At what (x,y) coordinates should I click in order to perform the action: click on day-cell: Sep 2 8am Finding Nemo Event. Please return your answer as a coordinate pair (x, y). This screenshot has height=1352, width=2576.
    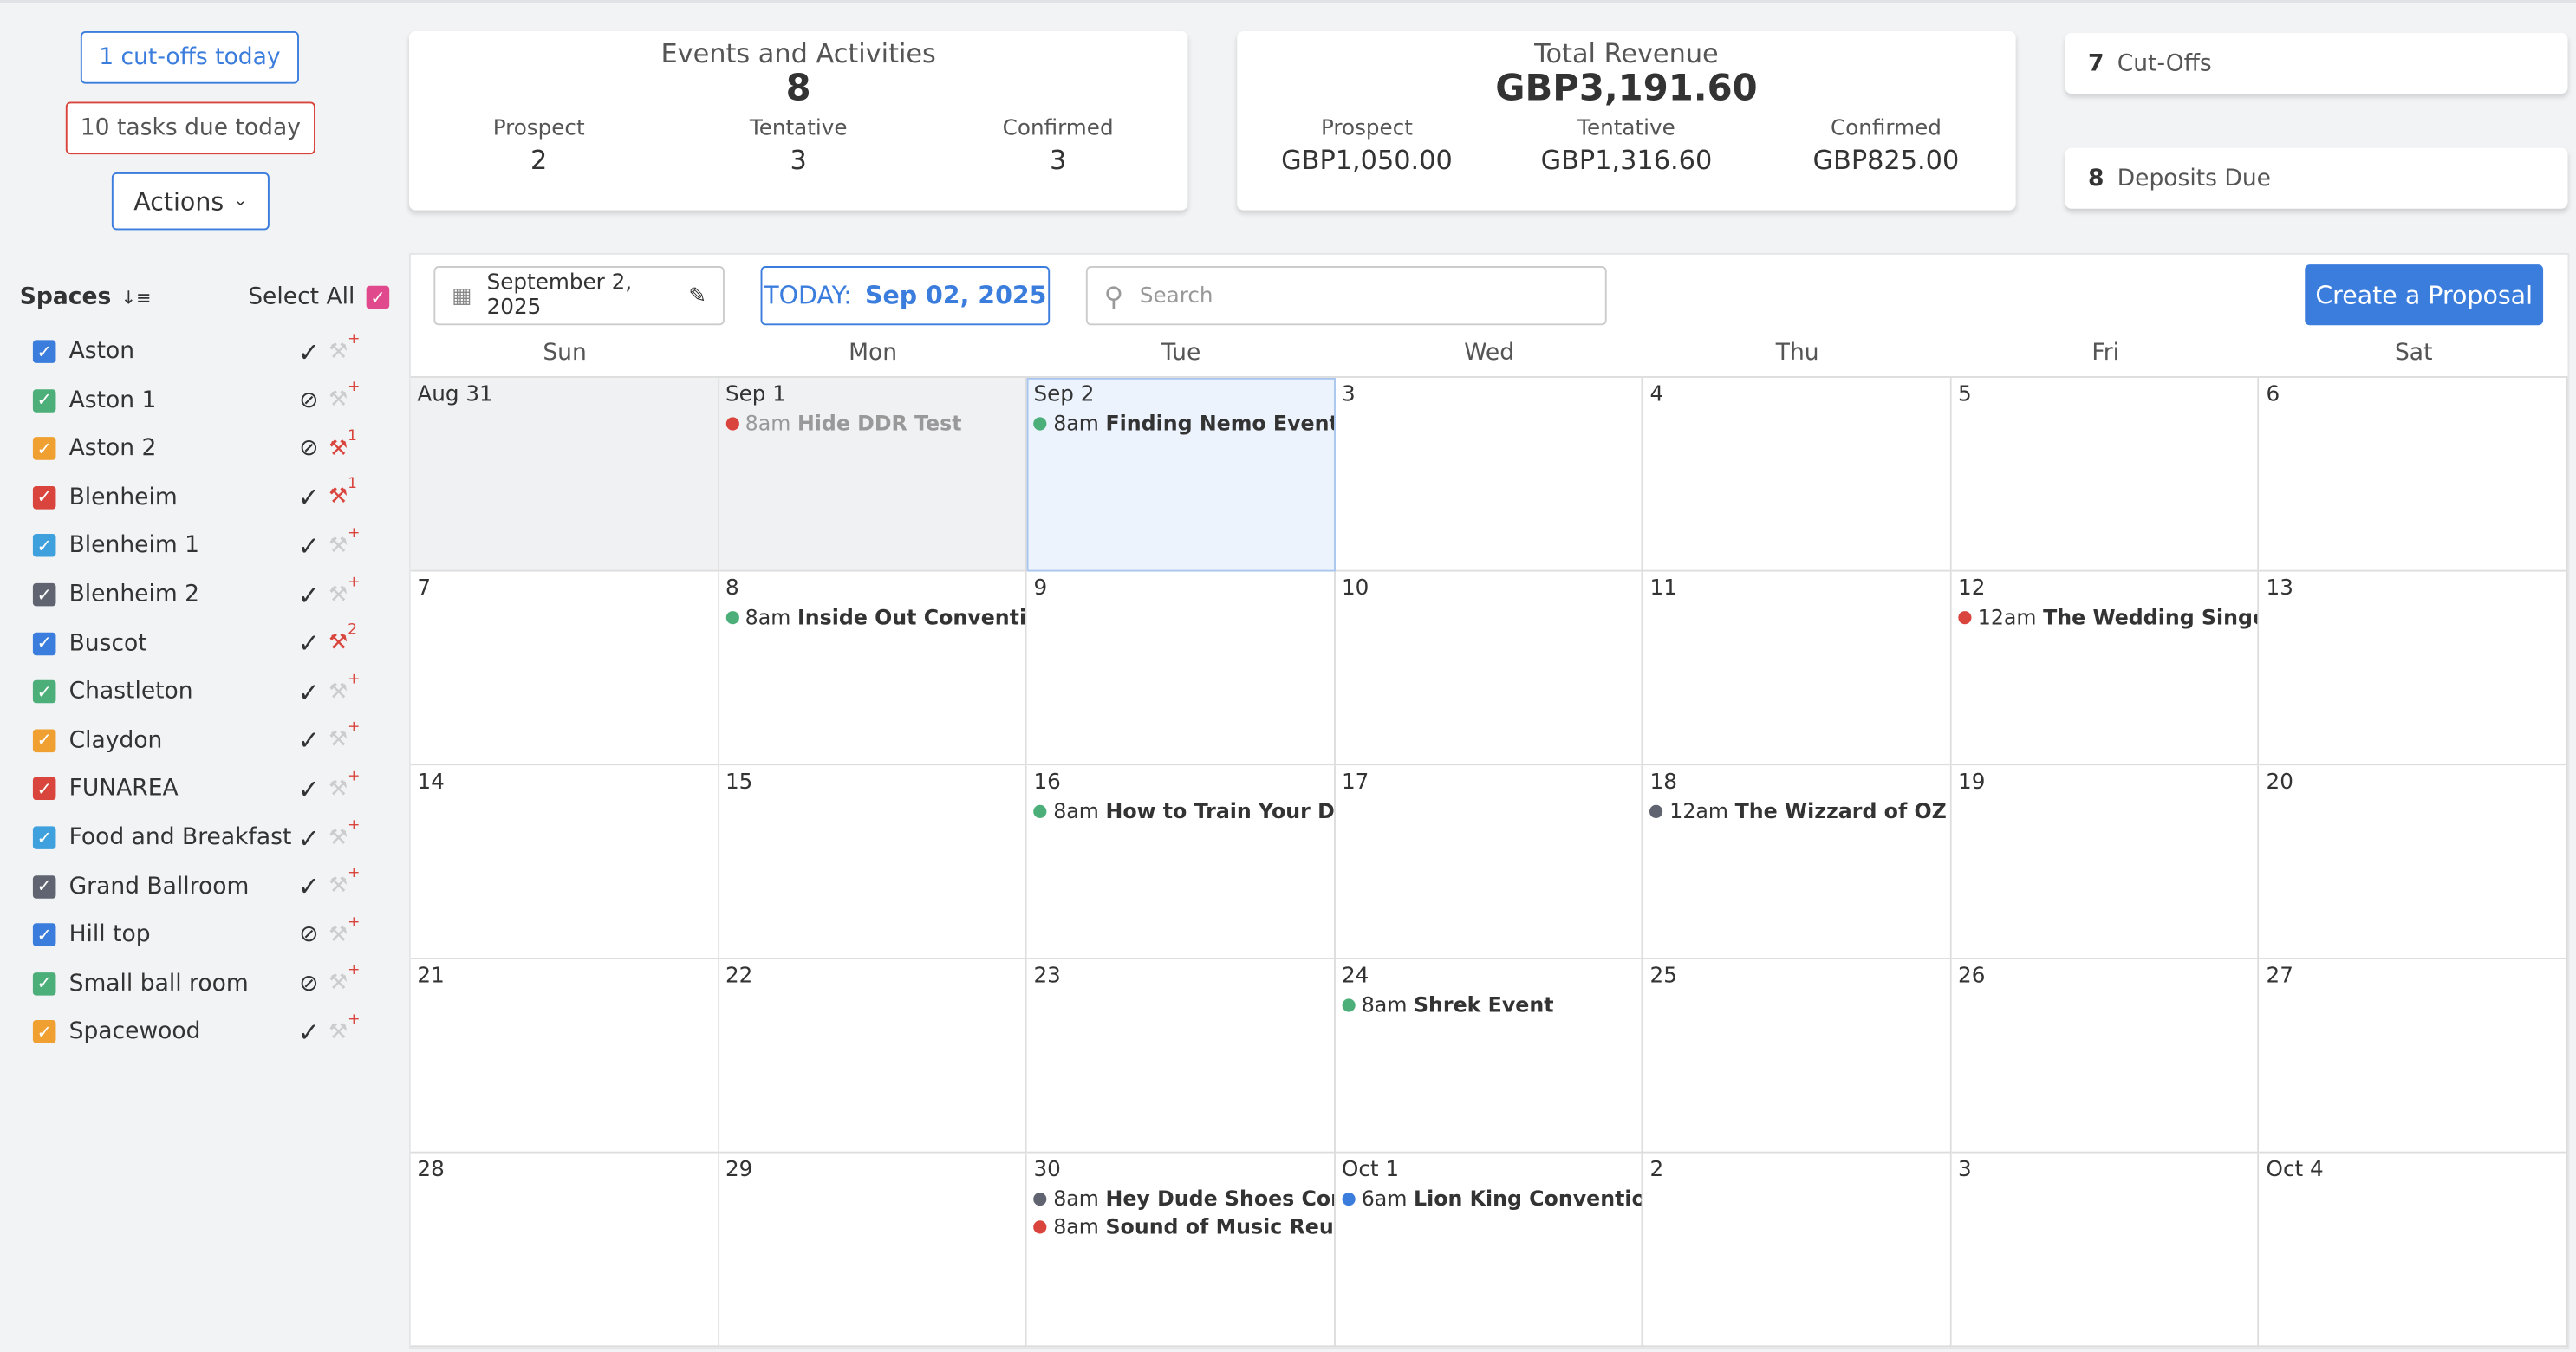
    Looking at the image, I should click on (1181, 474).